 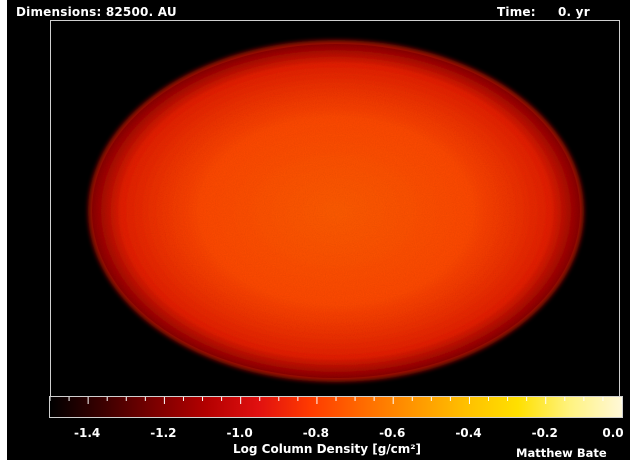 What do you see at coordinates (574, 12) in the screenshot?
I see `time-value: 0. yr` at bounding box center [574, 12].